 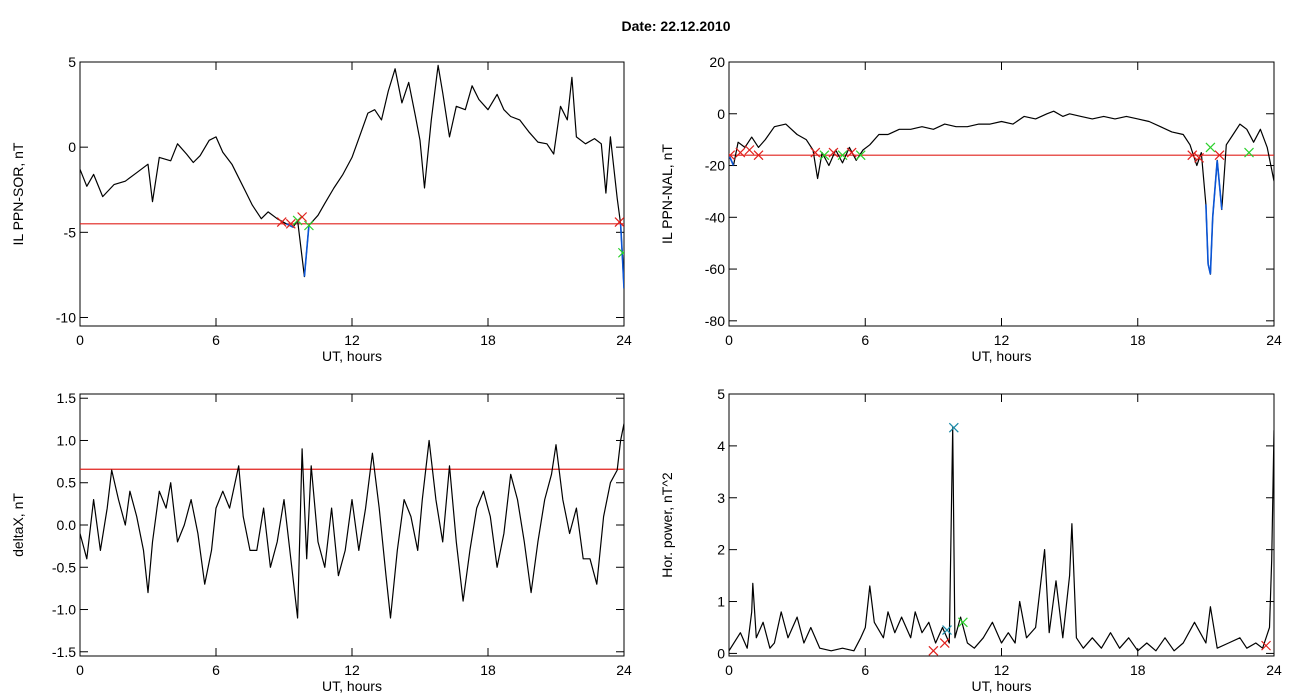 What do you see at coordinates (715, 217) in the screenshot?
I see `y-tick-label: -40` at bounding box center [715, 217].